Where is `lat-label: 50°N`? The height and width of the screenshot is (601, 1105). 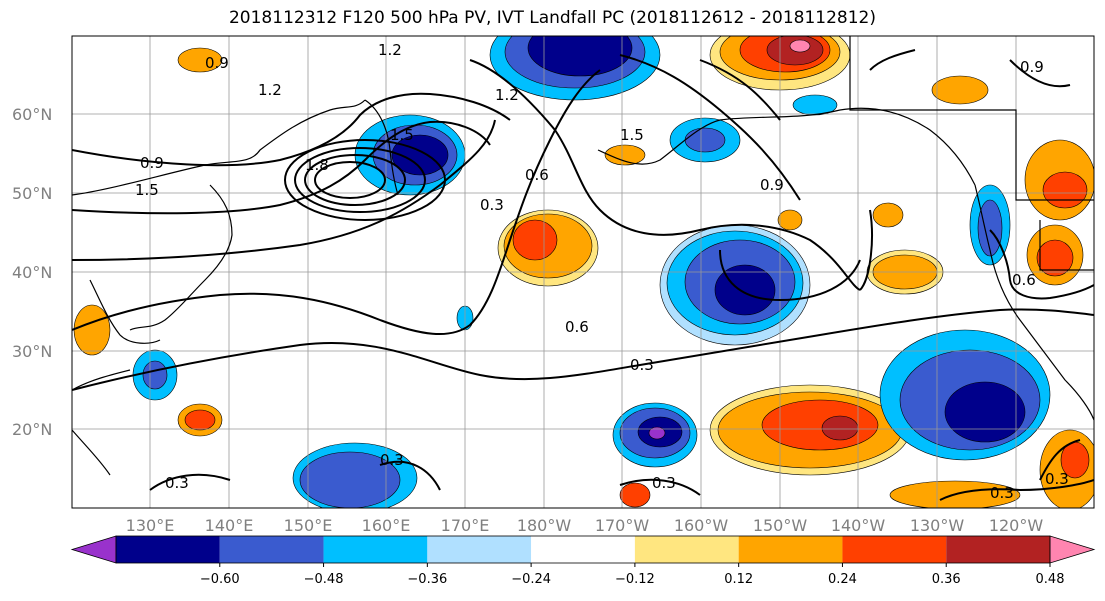 lat-label: 50°N is located at coordinates (32, 193).